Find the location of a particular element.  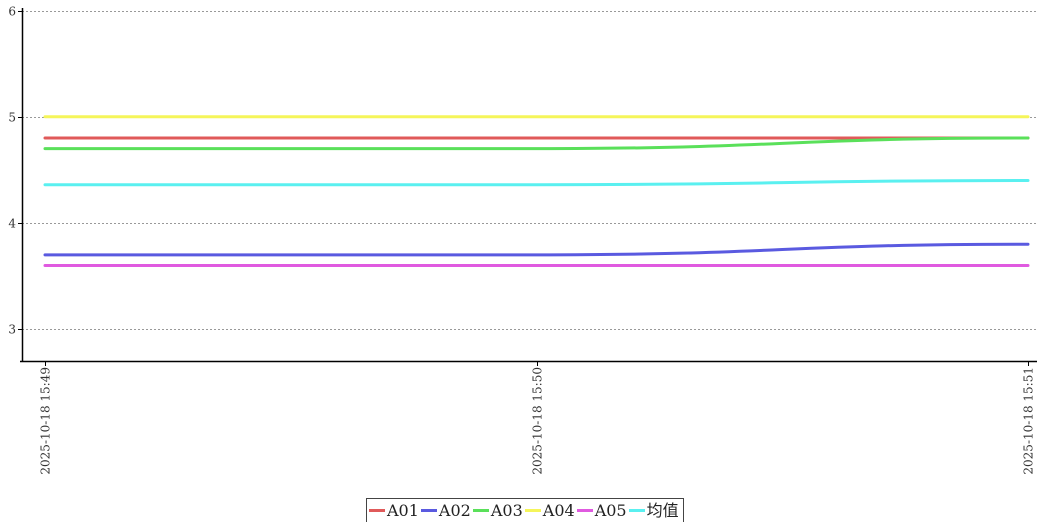

legend-label: A04 is located at coordinates (558, 510).